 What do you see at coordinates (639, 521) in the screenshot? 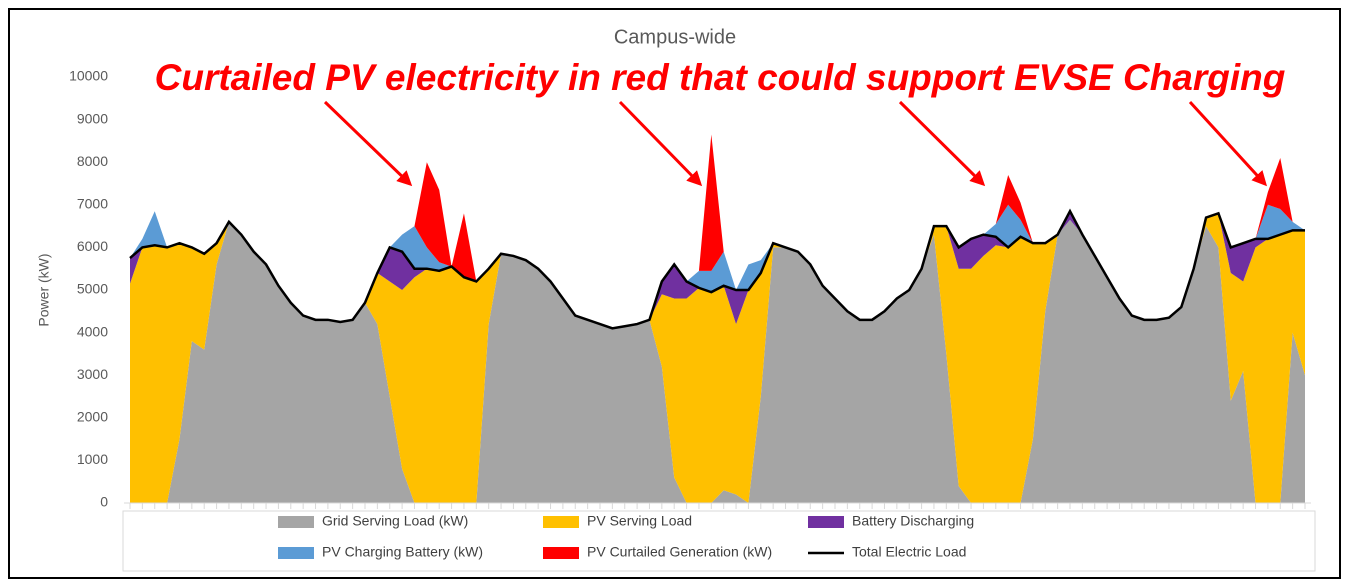
I see `legend-label: PV Serving Load` at bounding box center [639, 521].